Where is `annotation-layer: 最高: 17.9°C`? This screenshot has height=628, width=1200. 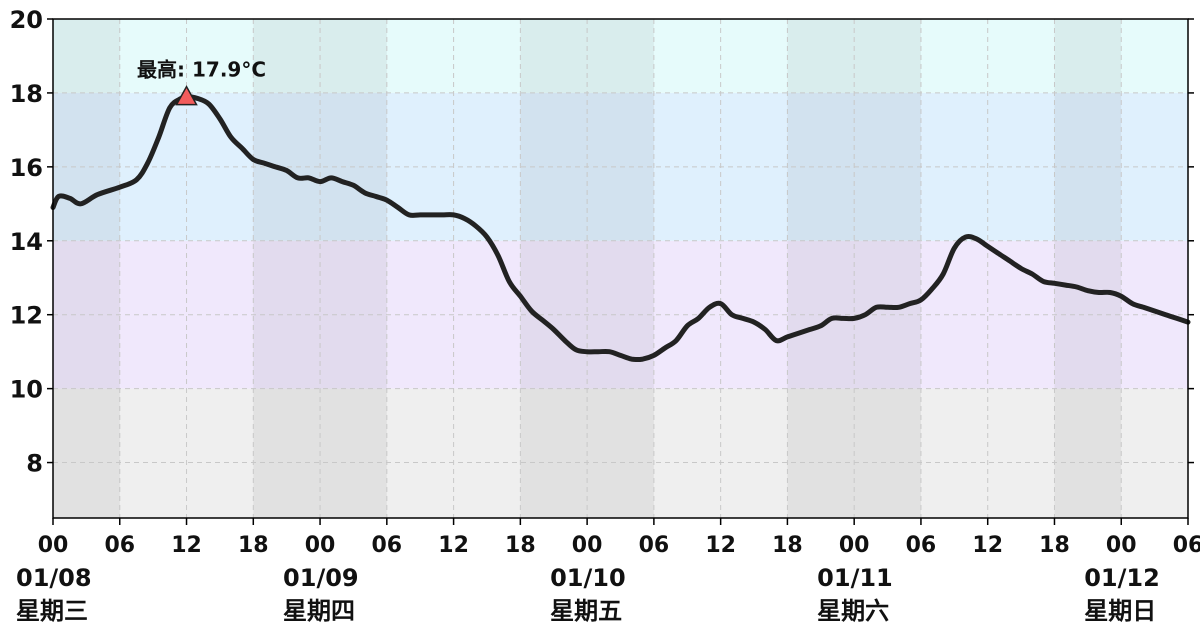
annotation-layer: 最高: 17.9°C is located at coordinates (201, 82).